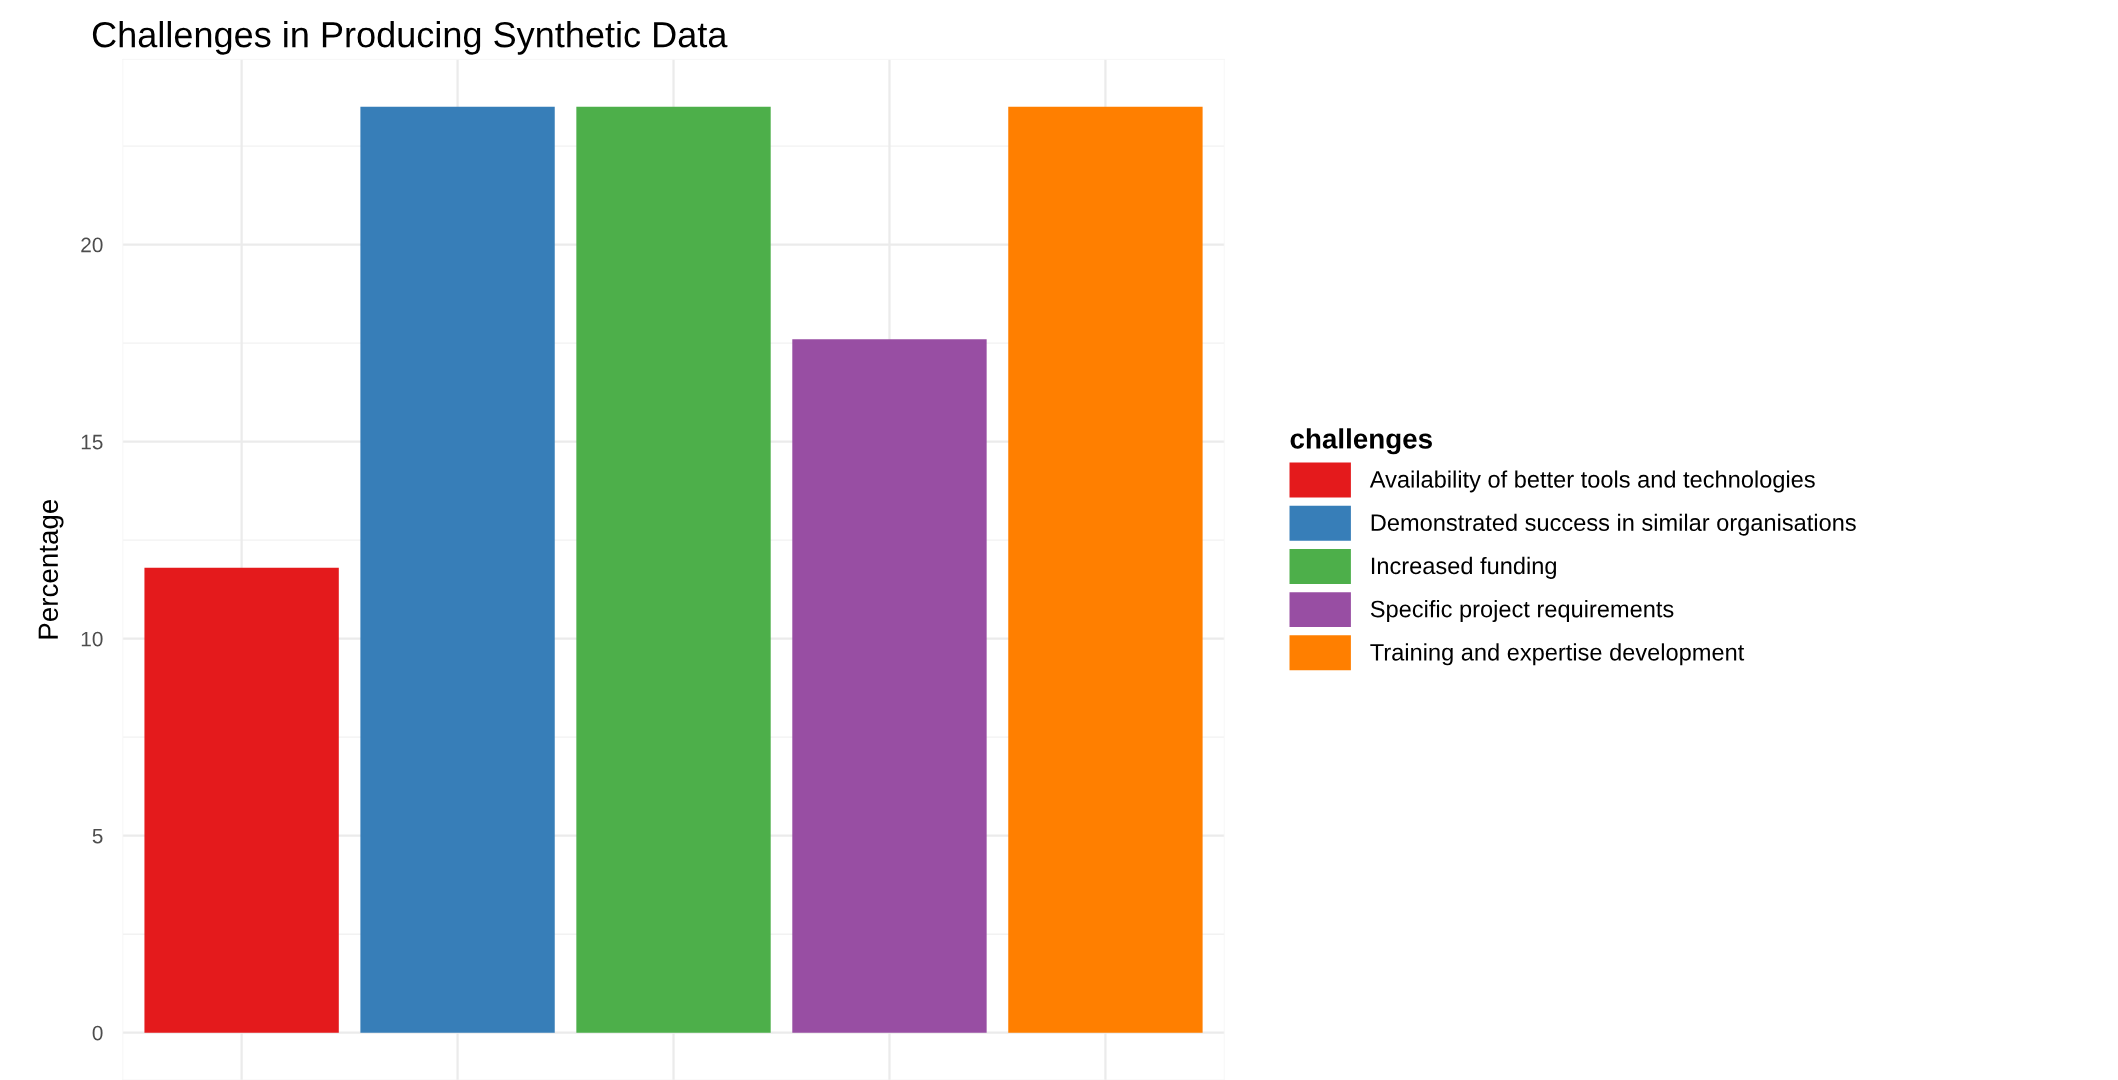 The image size is (2118, 1080). What do you see at coordinates (1557, 654) in the screenshot?
I see `legend-label: Training and expertise development` at bounding box center [1557, 654].